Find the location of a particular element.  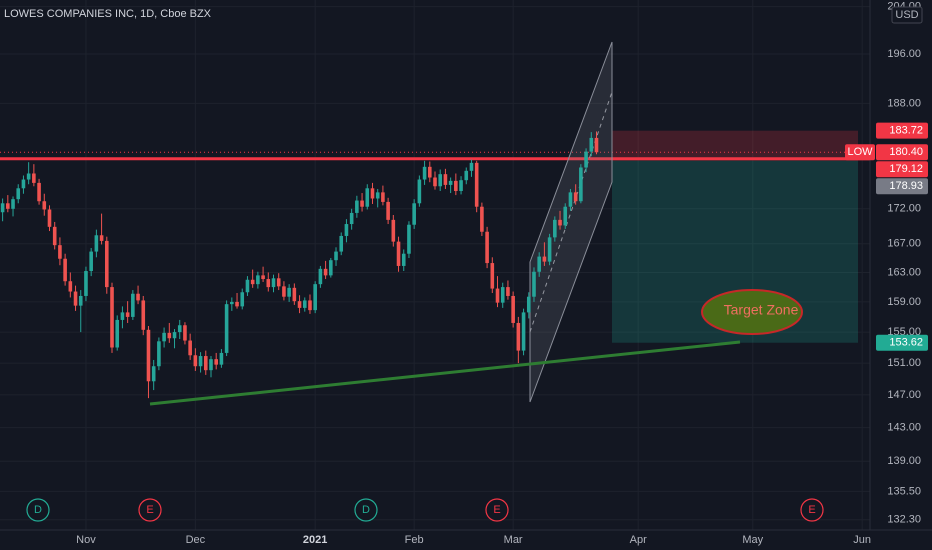

support-trendline is located at coordinates (445, 373).